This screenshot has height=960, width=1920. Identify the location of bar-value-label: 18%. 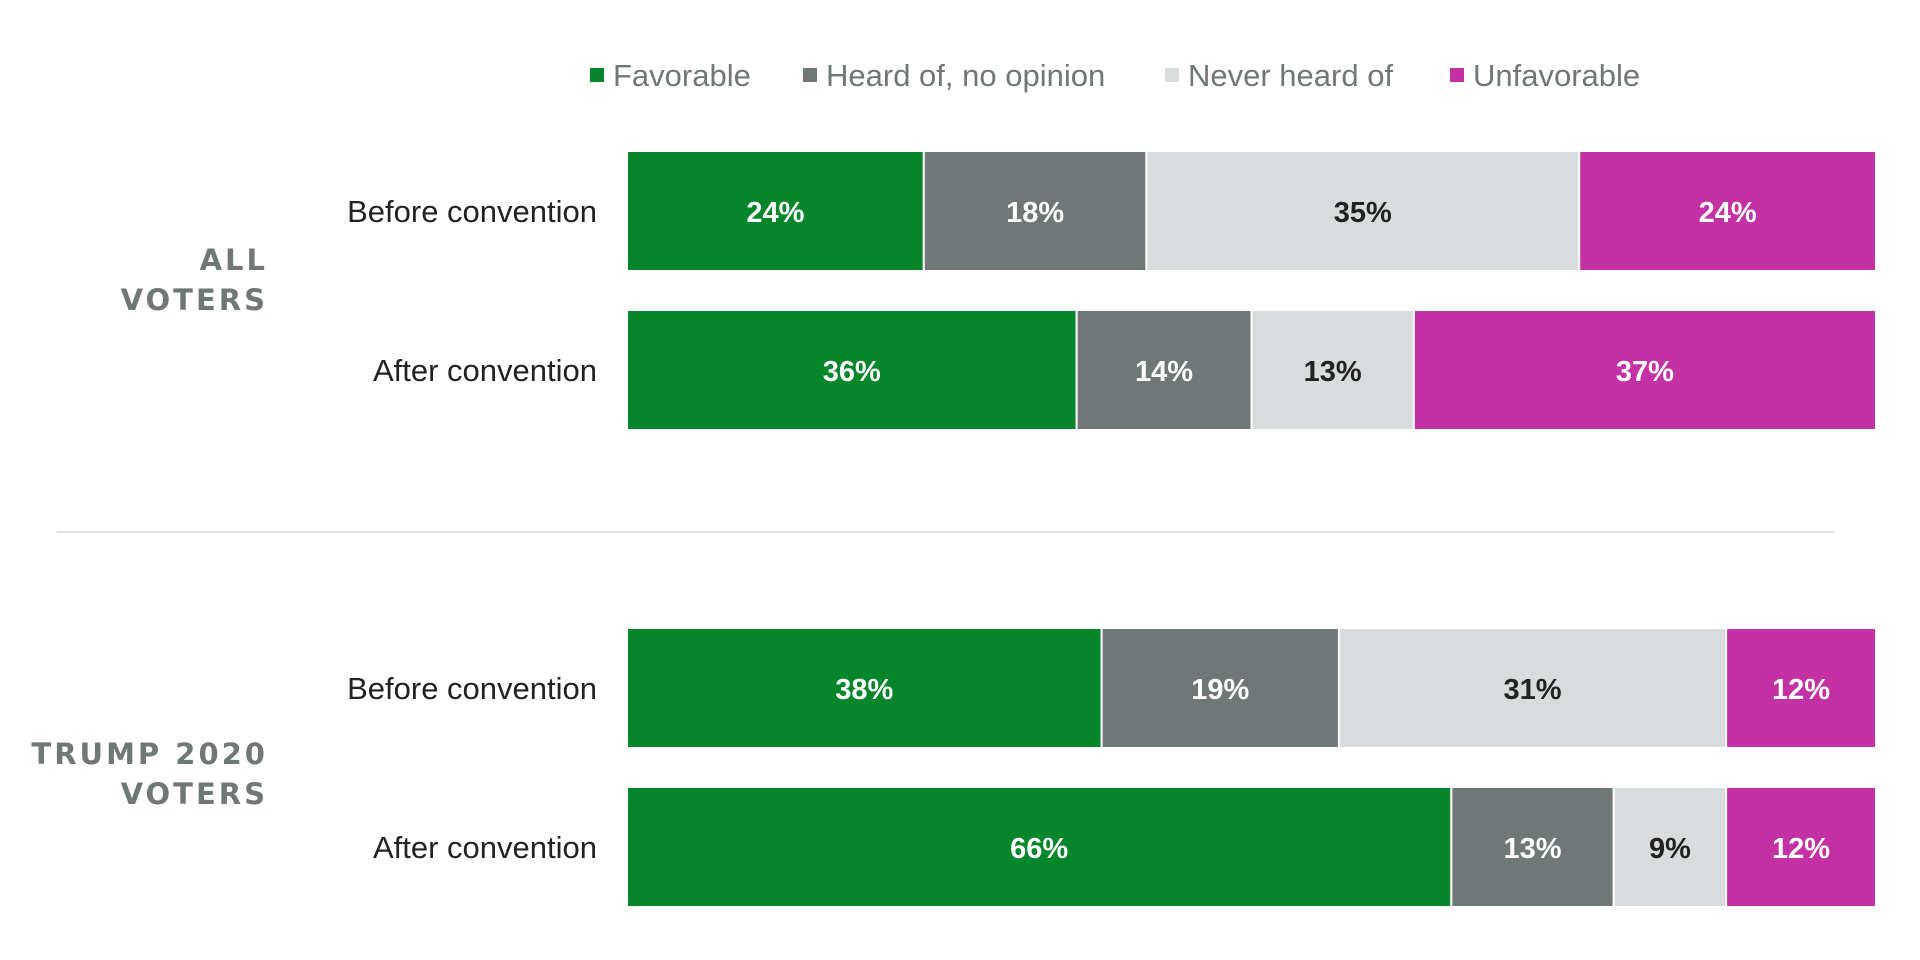
(1035, 213).